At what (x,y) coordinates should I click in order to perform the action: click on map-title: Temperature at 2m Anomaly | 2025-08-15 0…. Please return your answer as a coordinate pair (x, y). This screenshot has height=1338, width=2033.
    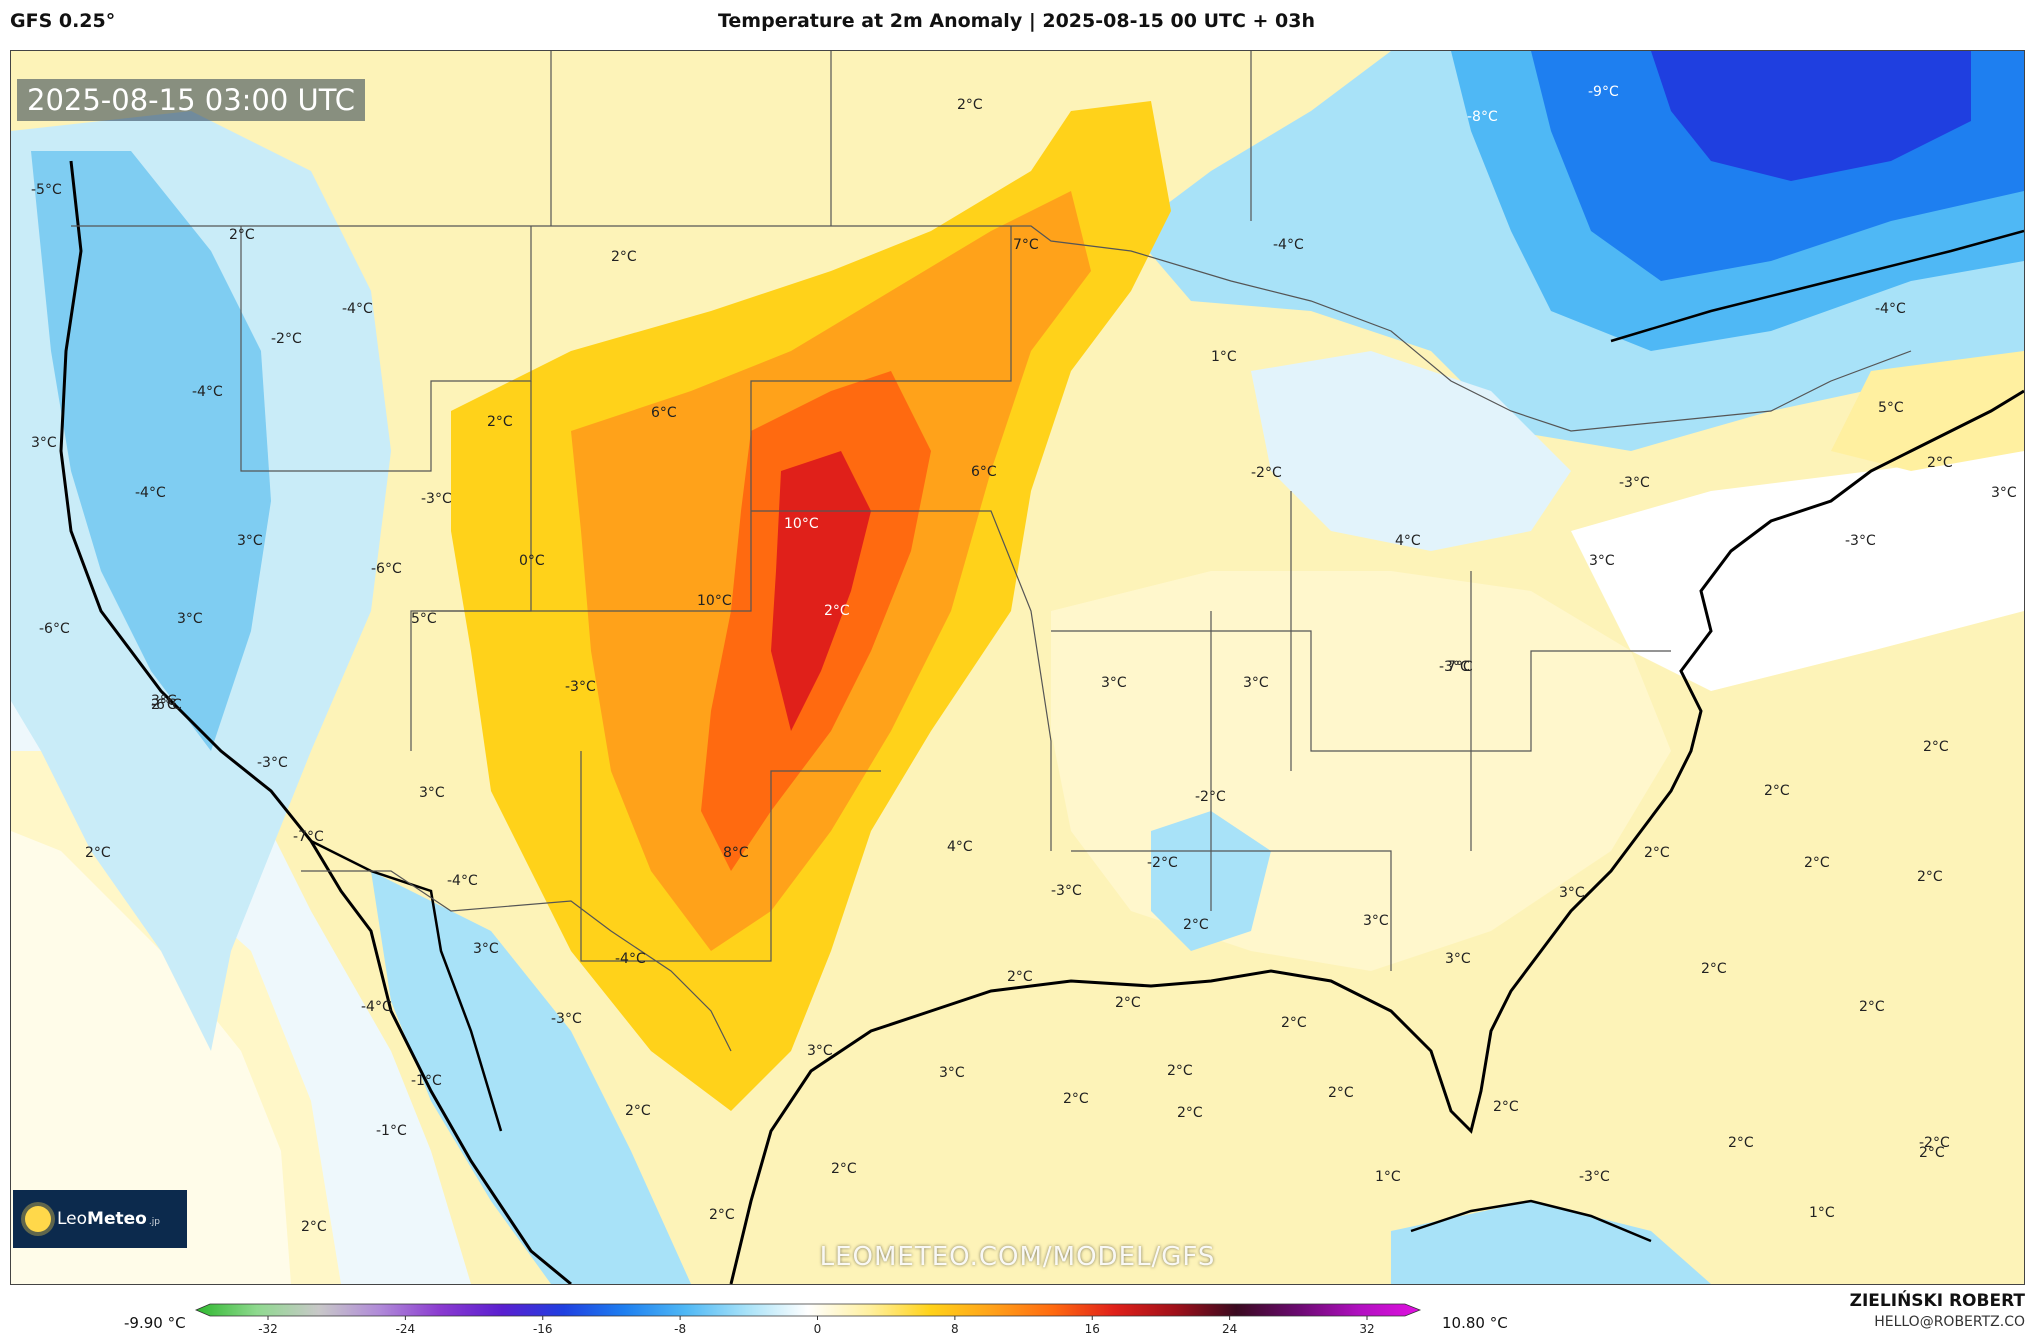
    Looking at the image, I should click on (1016, 21).